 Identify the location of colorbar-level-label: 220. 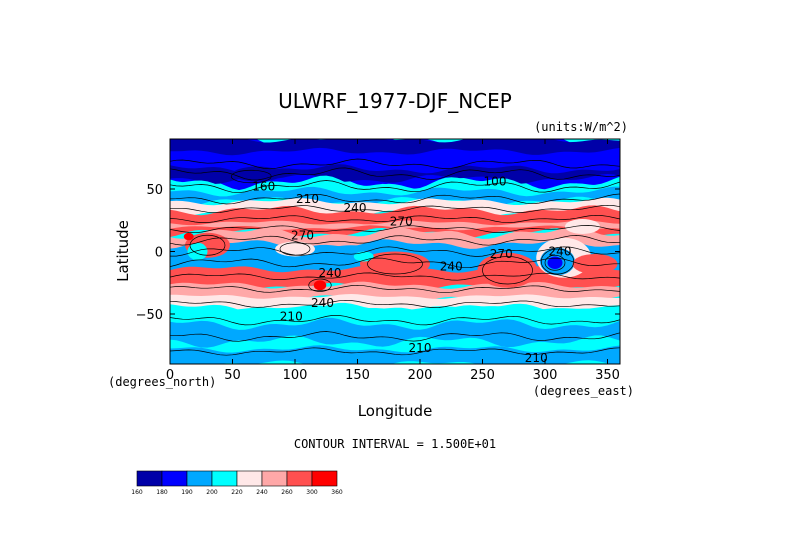
(237, 492).